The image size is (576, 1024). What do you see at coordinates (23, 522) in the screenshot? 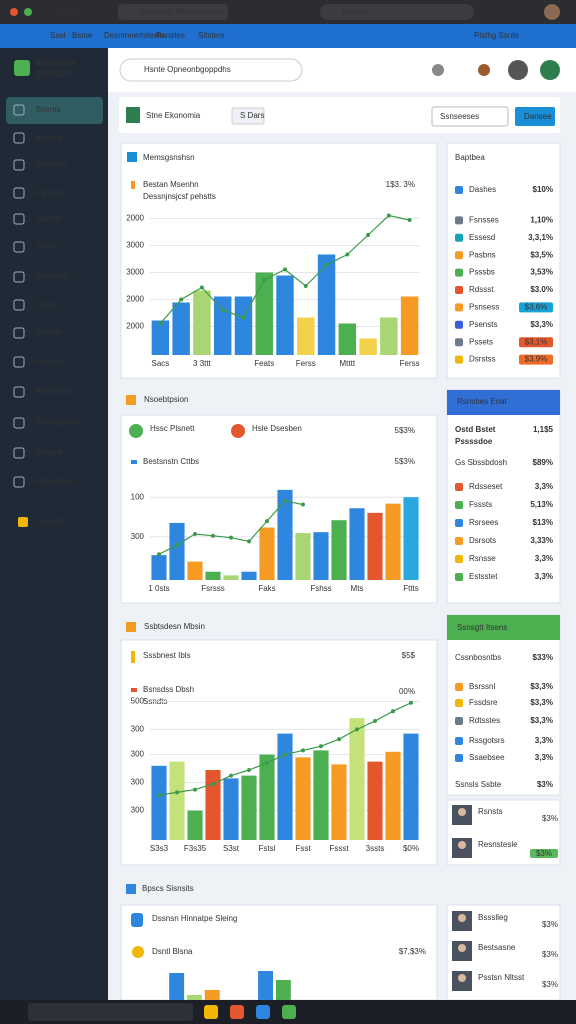
I see `footer-icon` at bounding box center [23, 522].